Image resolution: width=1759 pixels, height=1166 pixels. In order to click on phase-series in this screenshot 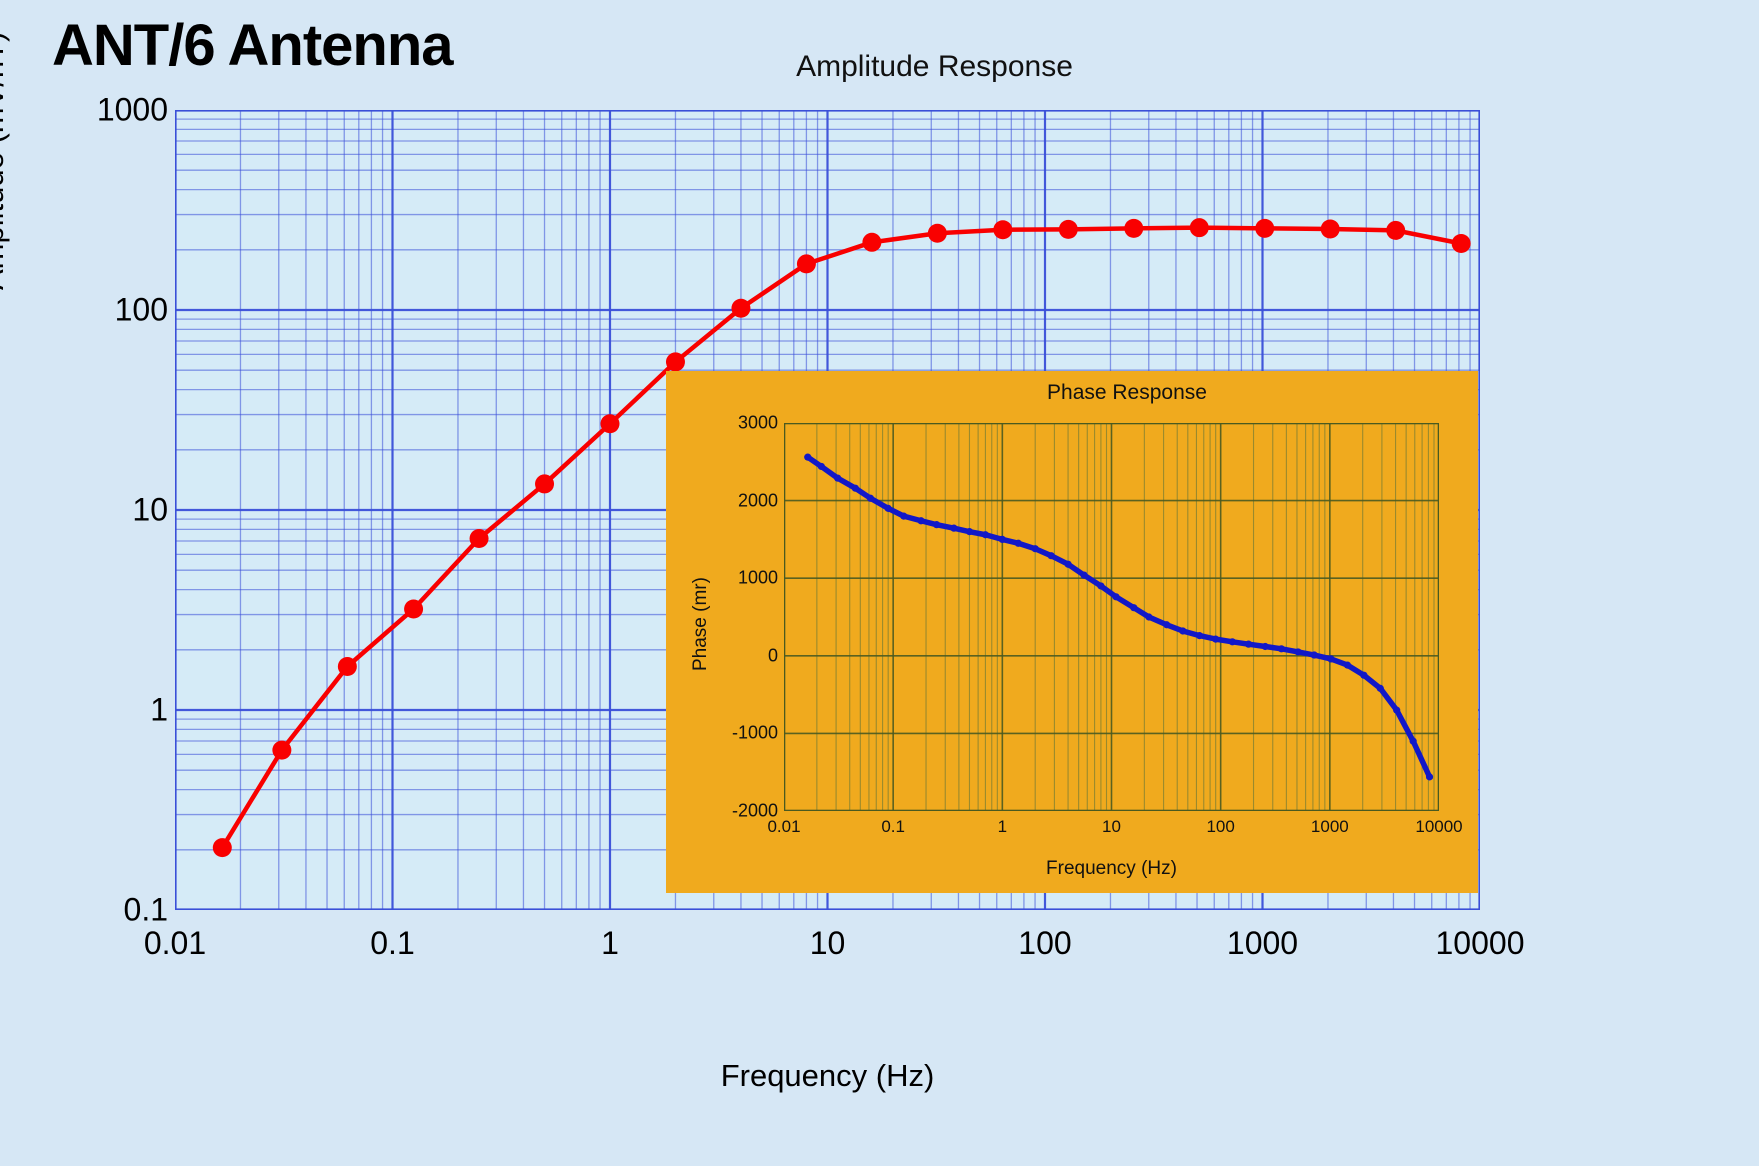, I will do `click(1119, 617)`.